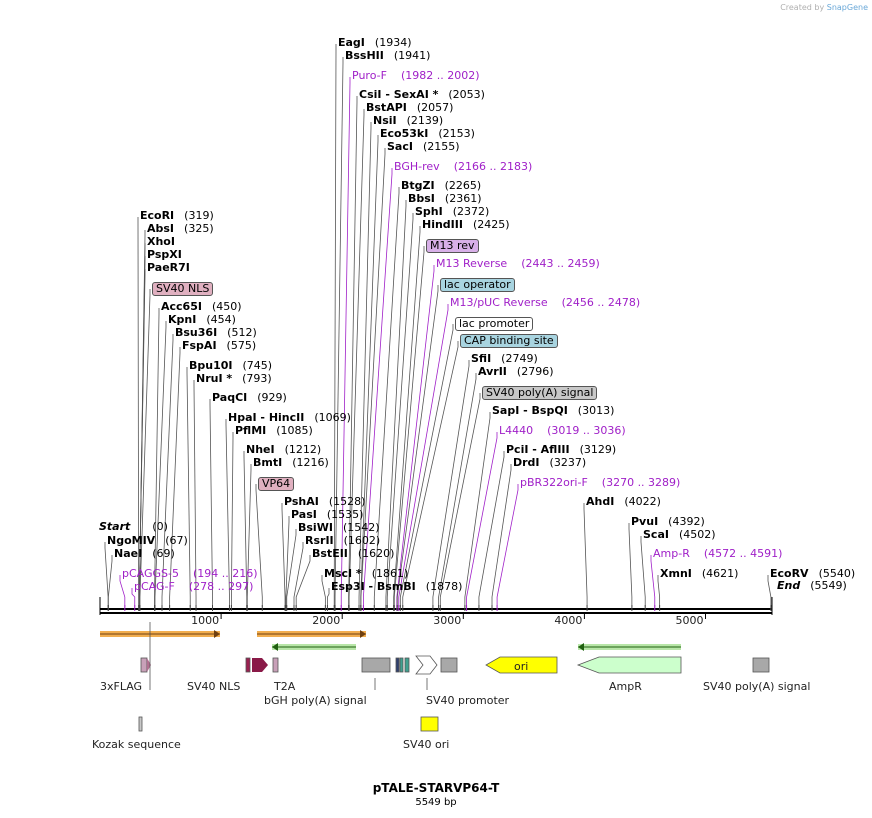 This screenshot has height=818, width=872. Describe the element at coordinates (561, 449) in the screenshot. I see `site-label-pcii-afliii: PciI - AflIII (3129)` at that location.